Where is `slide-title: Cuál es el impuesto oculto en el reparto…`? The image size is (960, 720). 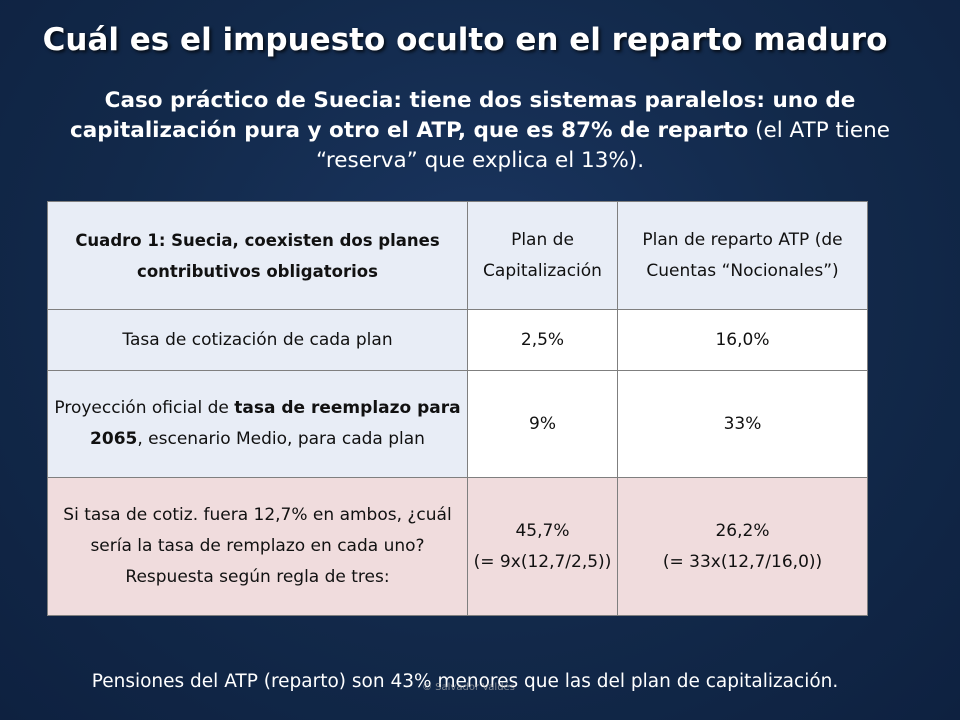
slide-title: Cuál es el impuesto oculto en el reparto… is located at coordinates (465, 40).